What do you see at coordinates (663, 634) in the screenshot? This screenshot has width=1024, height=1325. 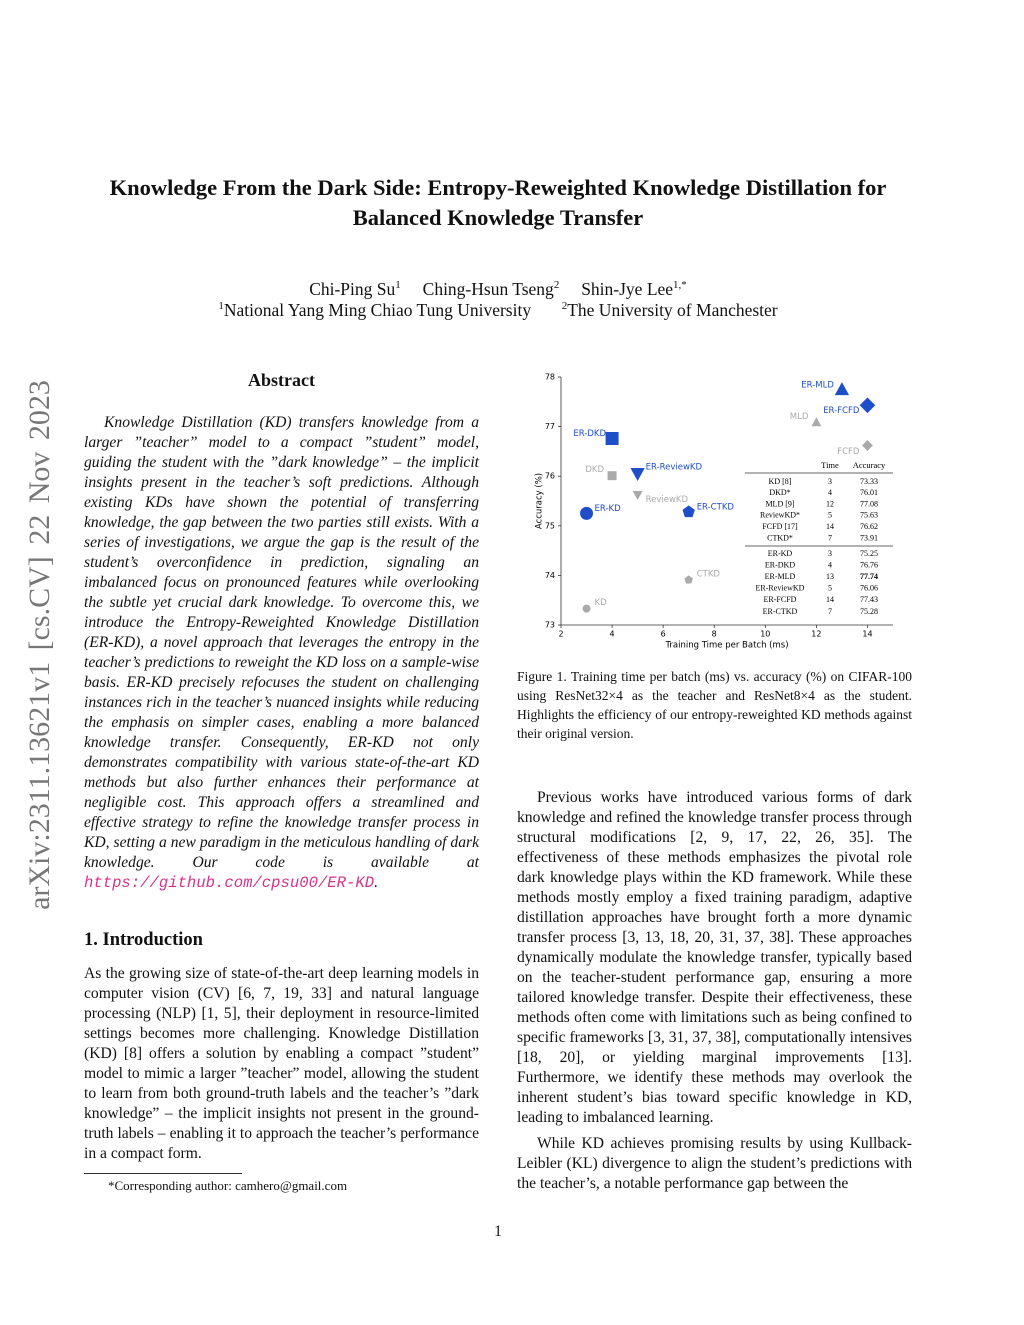 I see `x-tick-label: 6` at bounding box center [663, 634].